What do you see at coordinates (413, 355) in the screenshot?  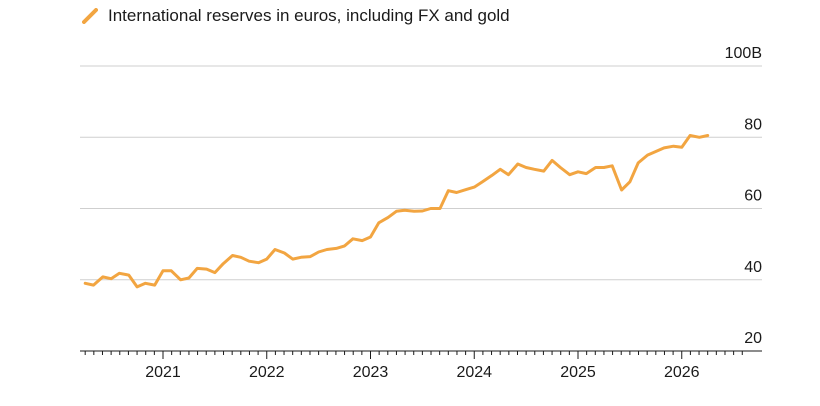 I see `x-axis-ticks` at bounding box center [413, 355].